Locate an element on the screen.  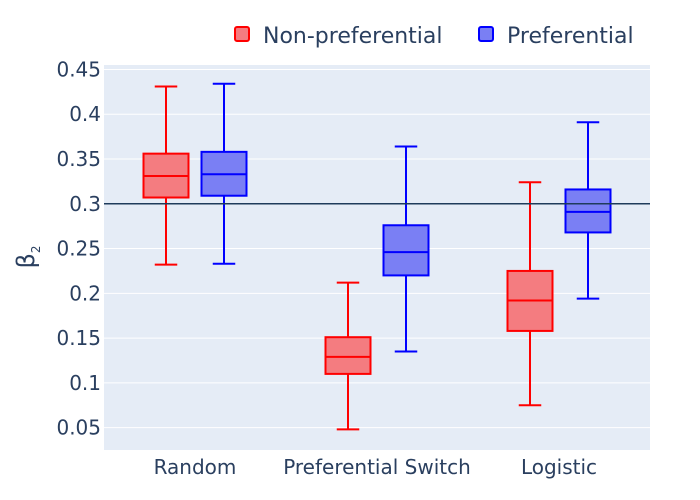
svg-text: β2 is located at coordinates (27, 257).